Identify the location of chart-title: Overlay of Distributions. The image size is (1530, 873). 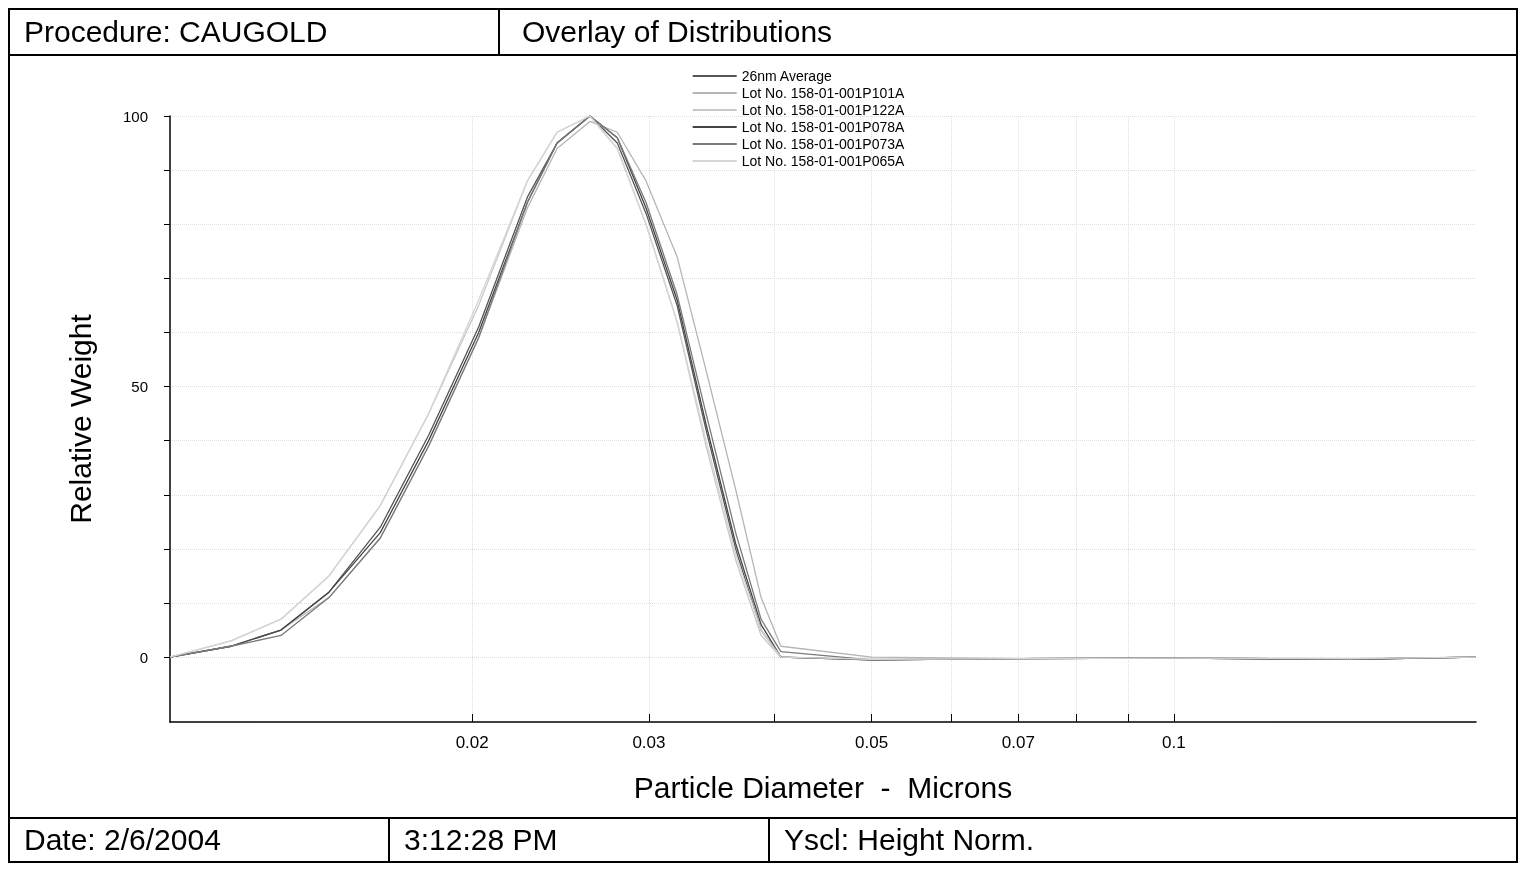
(677, 32).